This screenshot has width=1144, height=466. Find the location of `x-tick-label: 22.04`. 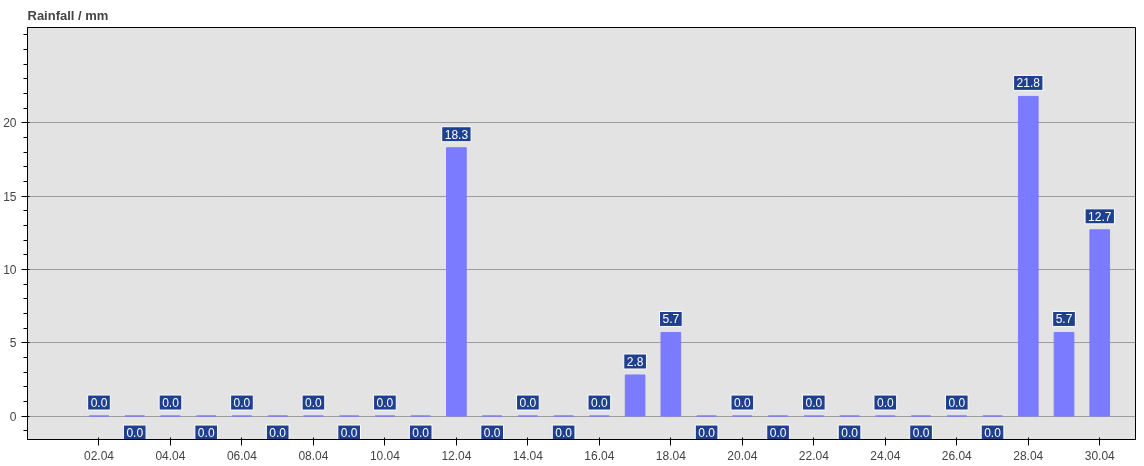

x-tick-label: 22.04 is located at coordinates (814, 455).